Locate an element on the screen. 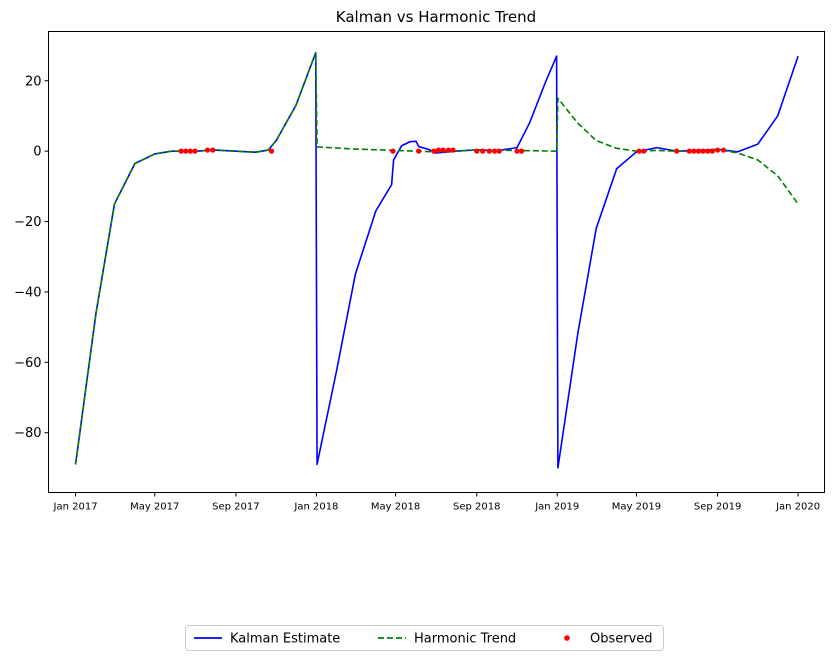 This screenshot has width=834, height=660. legend-frame is located at coordinates (424, 638).